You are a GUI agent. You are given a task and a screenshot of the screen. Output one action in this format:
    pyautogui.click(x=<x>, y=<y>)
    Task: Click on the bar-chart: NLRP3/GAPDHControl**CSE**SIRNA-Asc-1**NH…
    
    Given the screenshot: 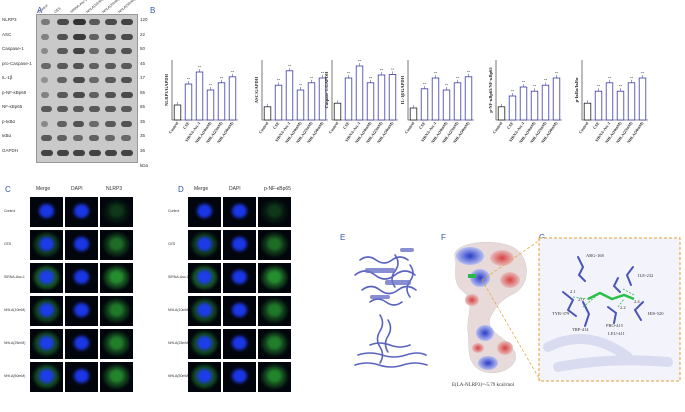 What is the action you would take?
    pyautogui.click(x=201, y=102)
    